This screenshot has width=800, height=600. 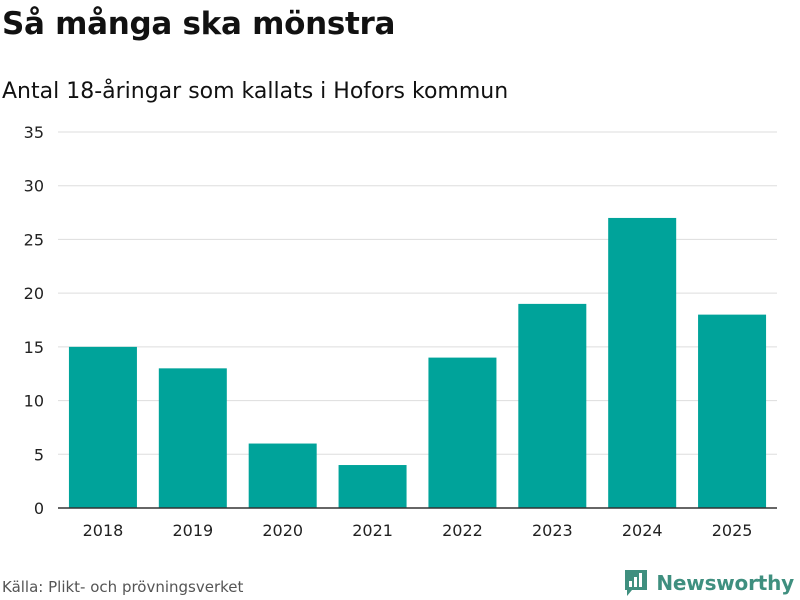 I want to click on x-tick-label: 2023, so click(x=552, y=530).